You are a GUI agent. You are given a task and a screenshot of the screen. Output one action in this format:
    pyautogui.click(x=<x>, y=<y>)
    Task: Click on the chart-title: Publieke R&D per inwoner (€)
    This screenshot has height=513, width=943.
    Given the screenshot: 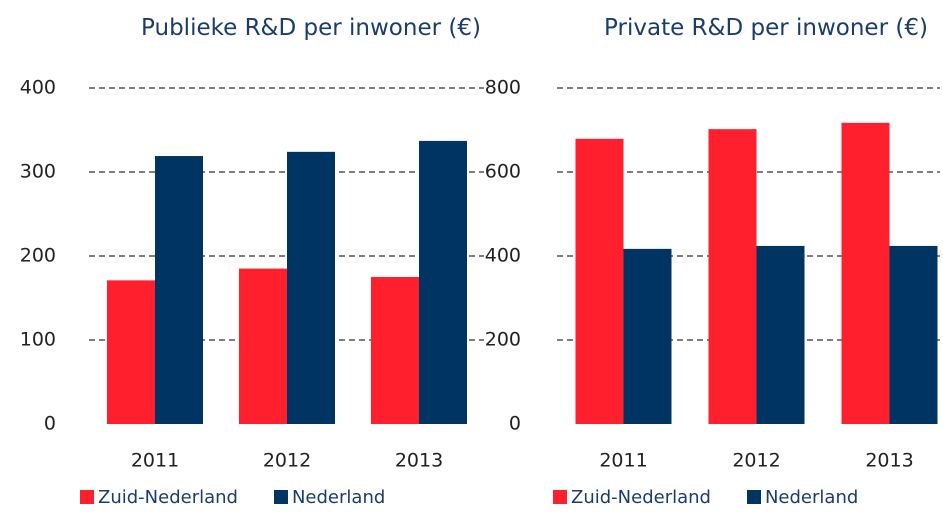 What is the action you would take?
    pyautogui.click(x=311, y=28)
    